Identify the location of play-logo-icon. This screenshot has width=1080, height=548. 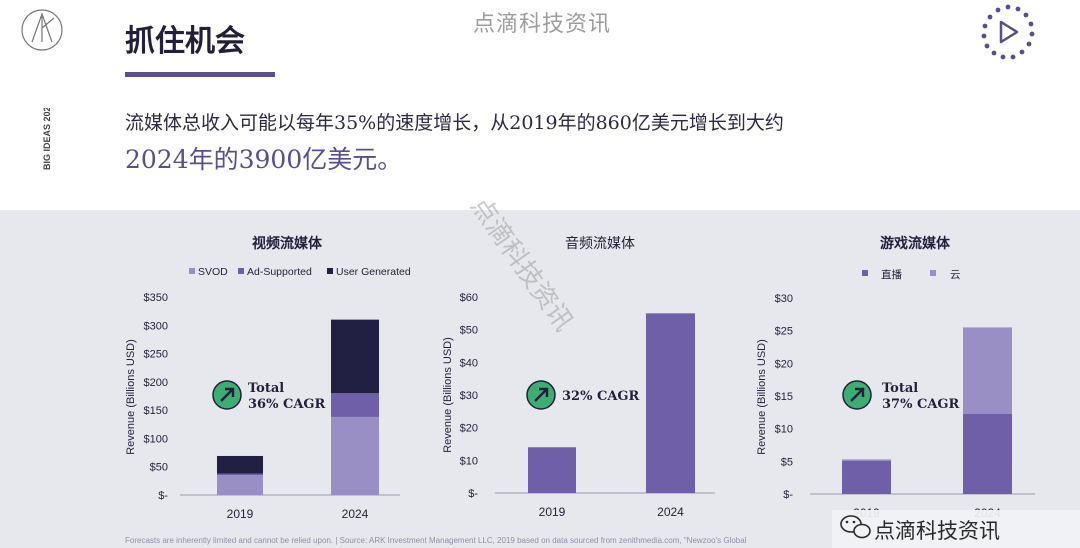
(1008, 32).